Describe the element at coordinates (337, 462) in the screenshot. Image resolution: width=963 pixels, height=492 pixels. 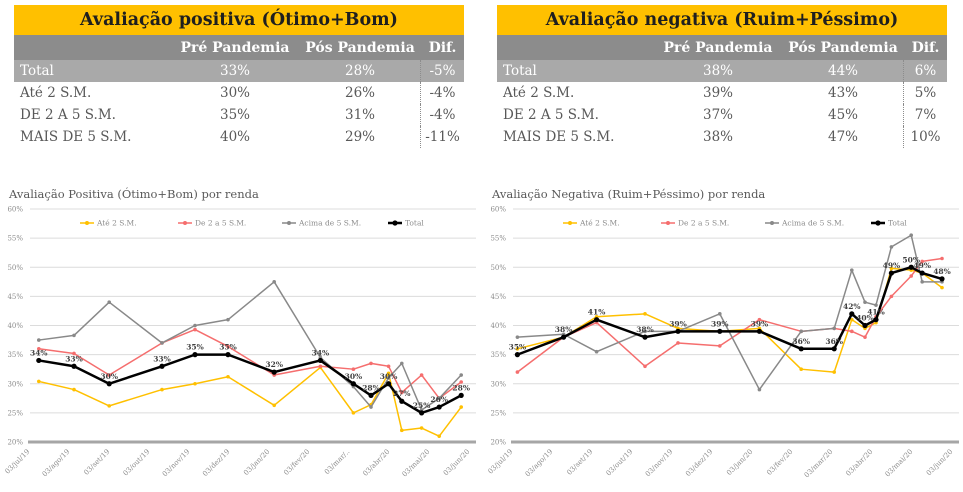
I see `x-axis-tick-label: 03/mar/..` at that location.